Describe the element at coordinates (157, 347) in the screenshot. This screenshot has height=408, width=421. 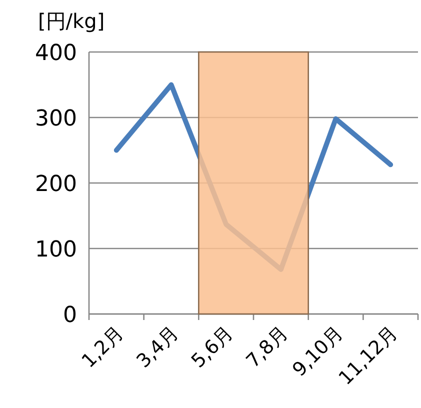
I see `x-tick-label: 3,4月` at that location.